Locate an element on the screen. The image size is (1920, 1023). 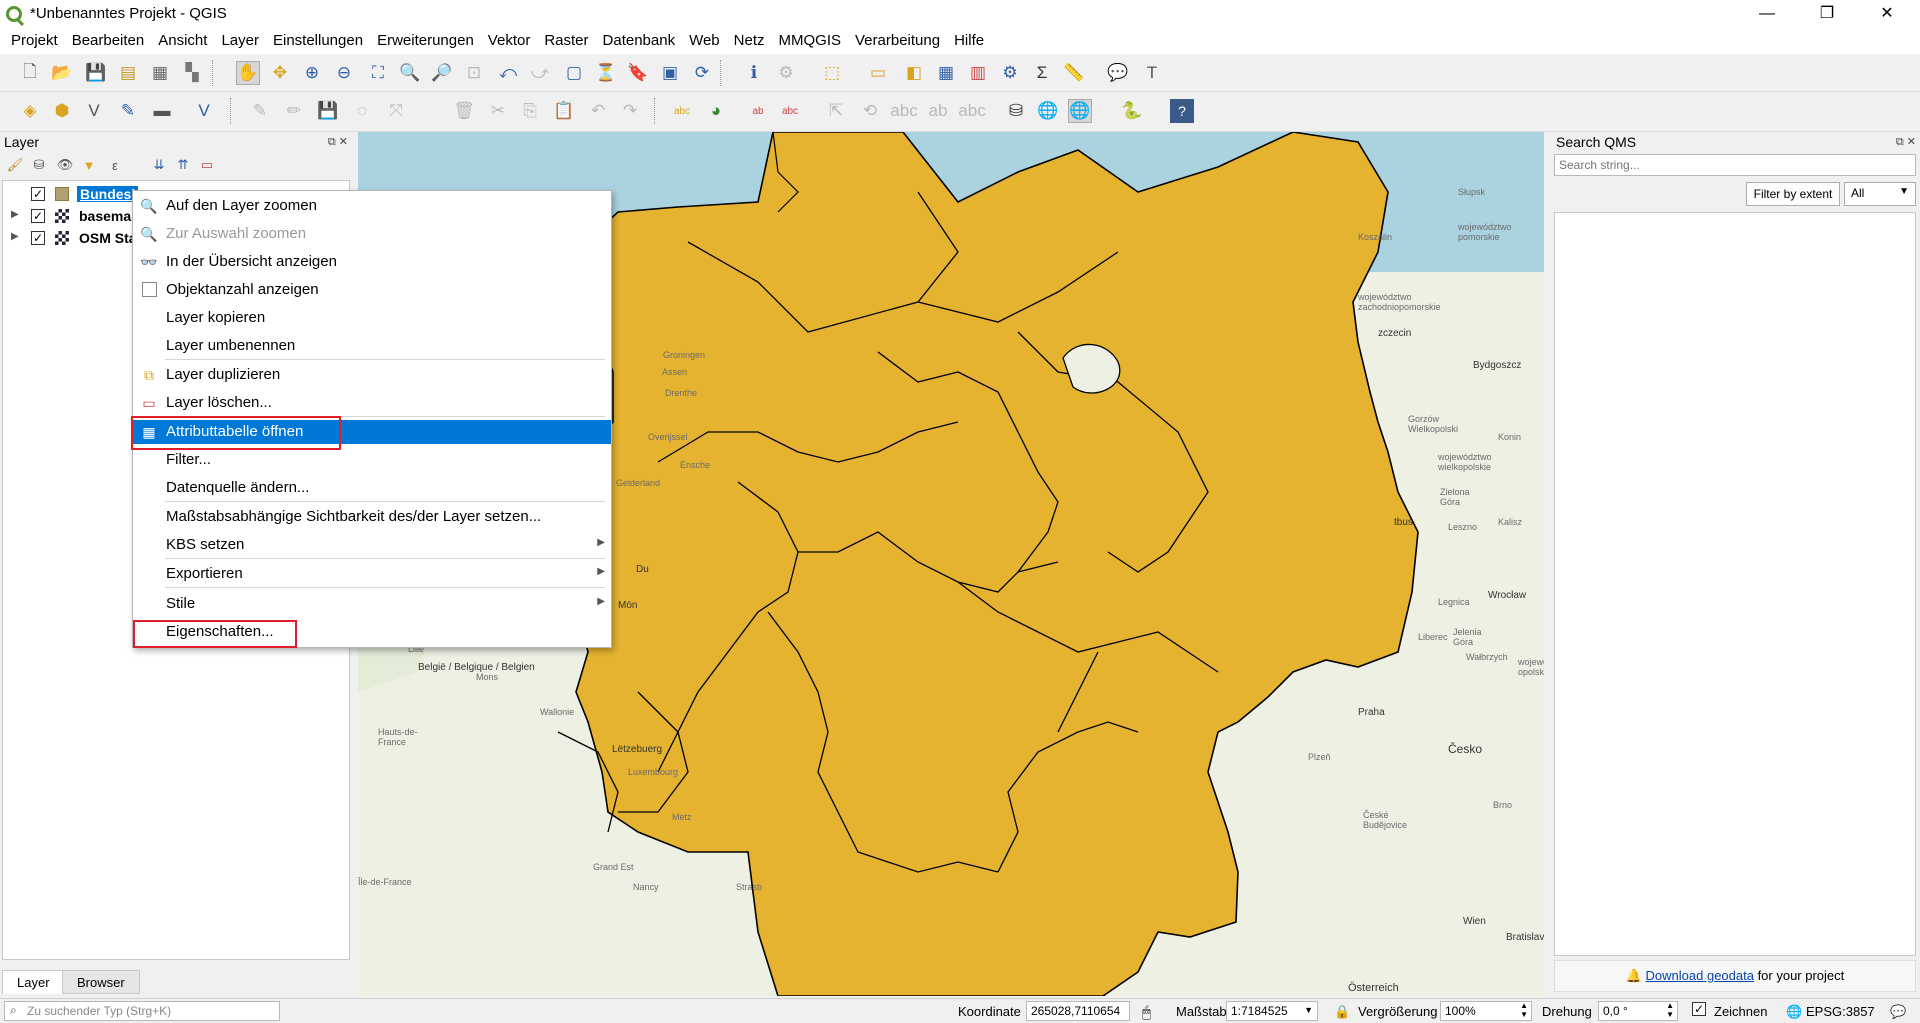
manage-visibility-icon: 👁 is located at coordinates (65, 164).